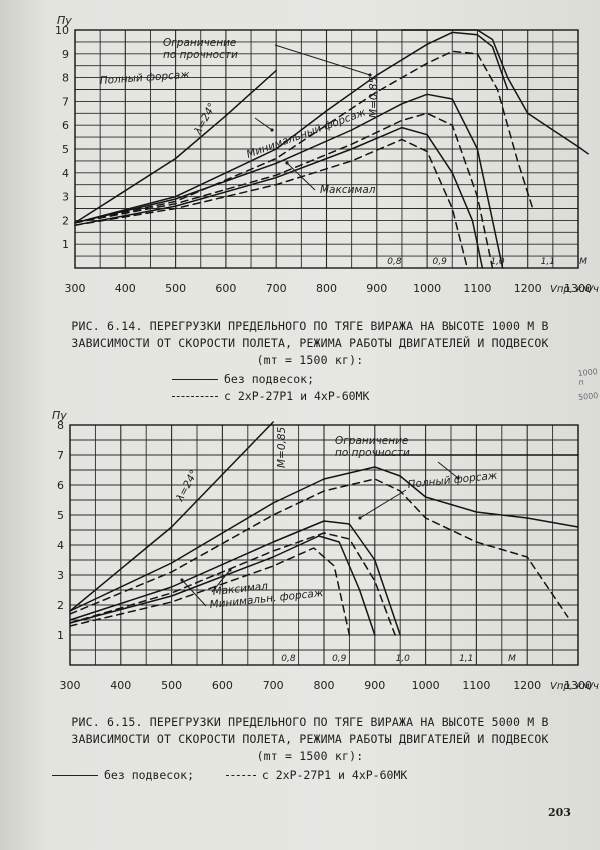 This screenshot has height=850, width=600. I want to click on x-axis-label: Vпр, км/ч, so click(574, 686).